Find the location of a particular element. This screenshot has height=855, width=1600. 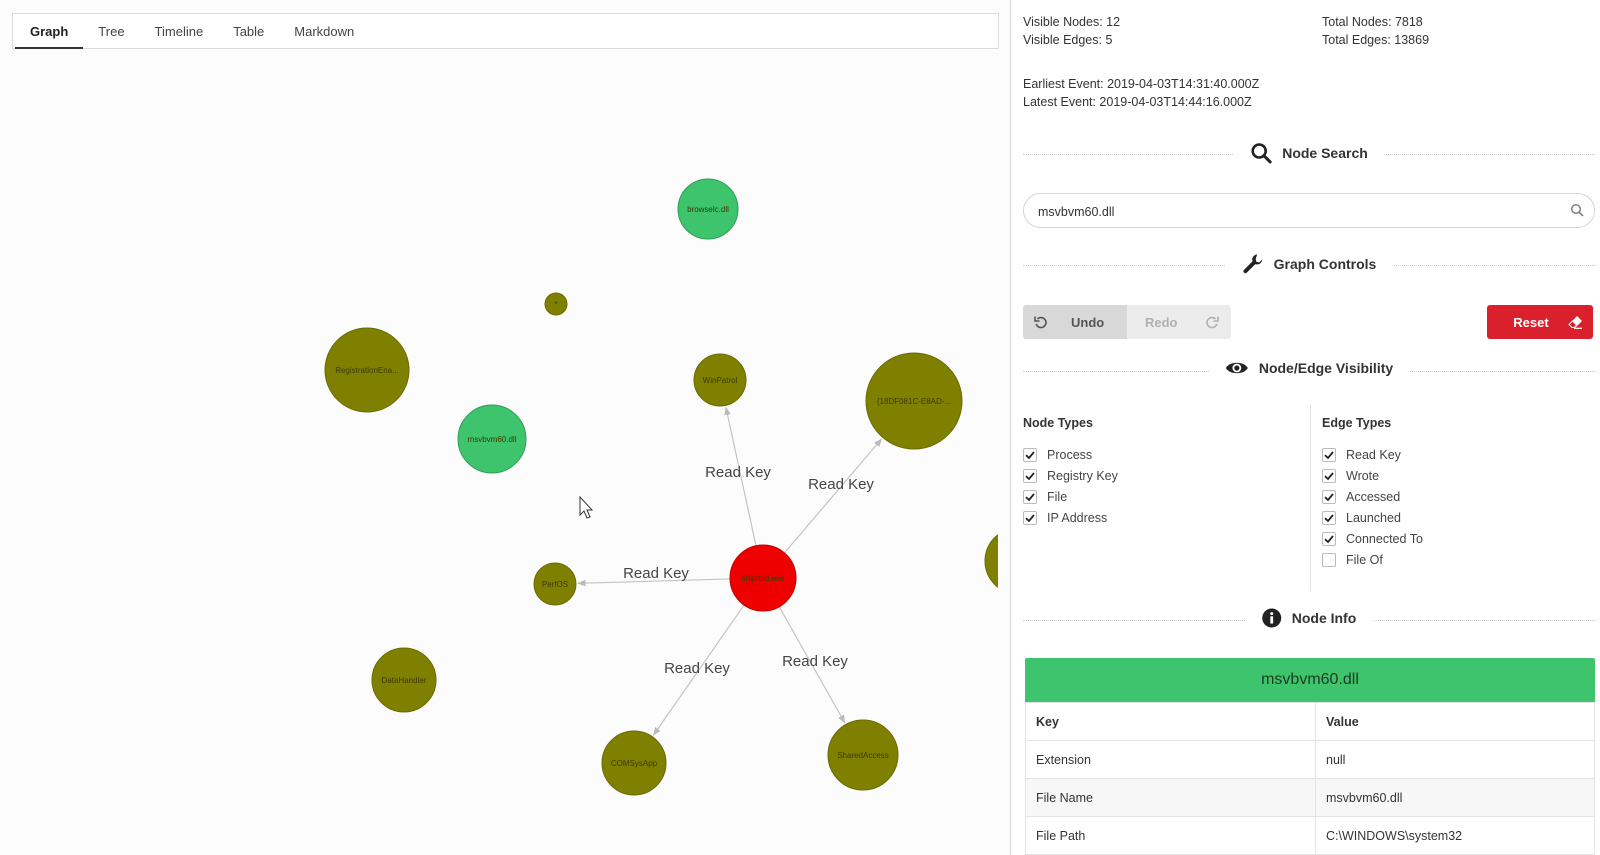

property-key: File Name is located at coordinates (1170, 797).